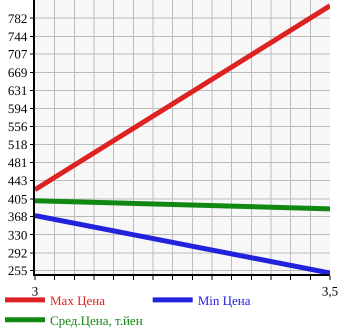 The height and width of the screenshot is (335, 345). I want to click on y-tick-label: 443, so click(18, 180).